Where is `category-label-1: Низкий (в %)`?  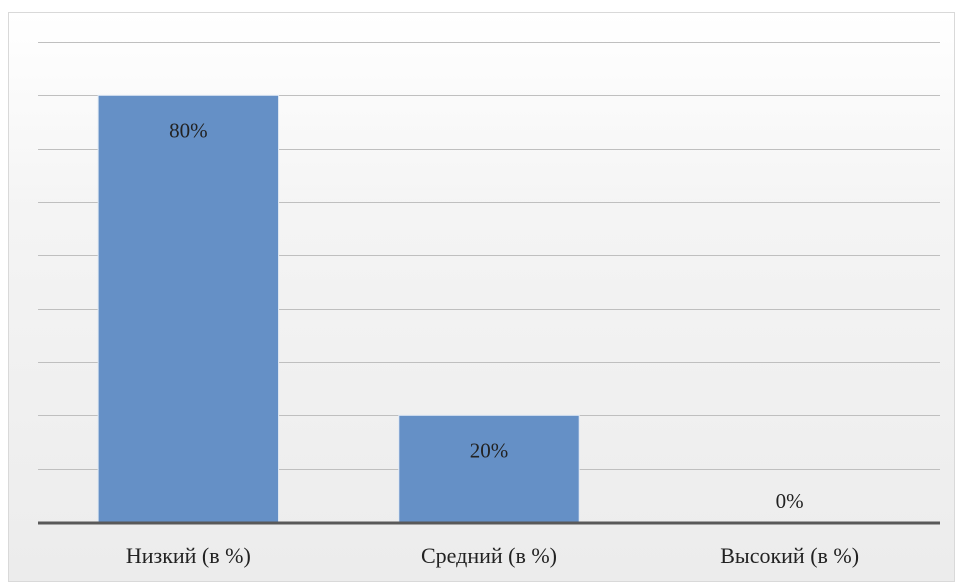 category-label-1: Низкий (в %) is located at coordinates (188, 555).